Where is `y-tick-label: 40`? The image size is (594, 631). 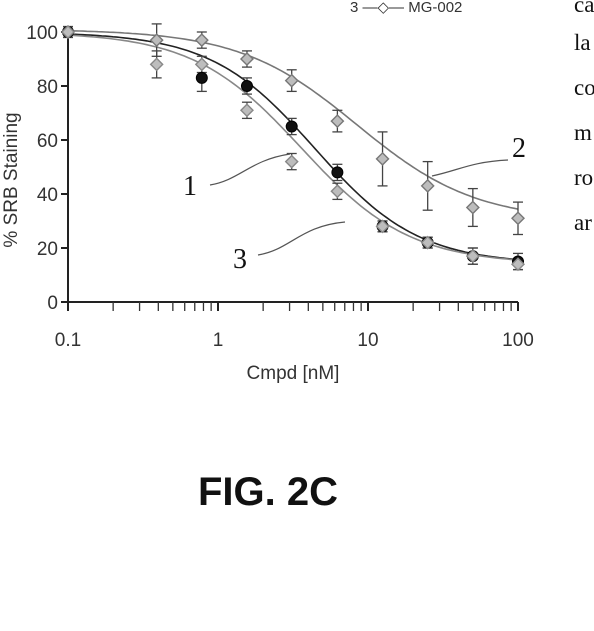
y-tick-label: 40 is located at coordinates (47, 195).